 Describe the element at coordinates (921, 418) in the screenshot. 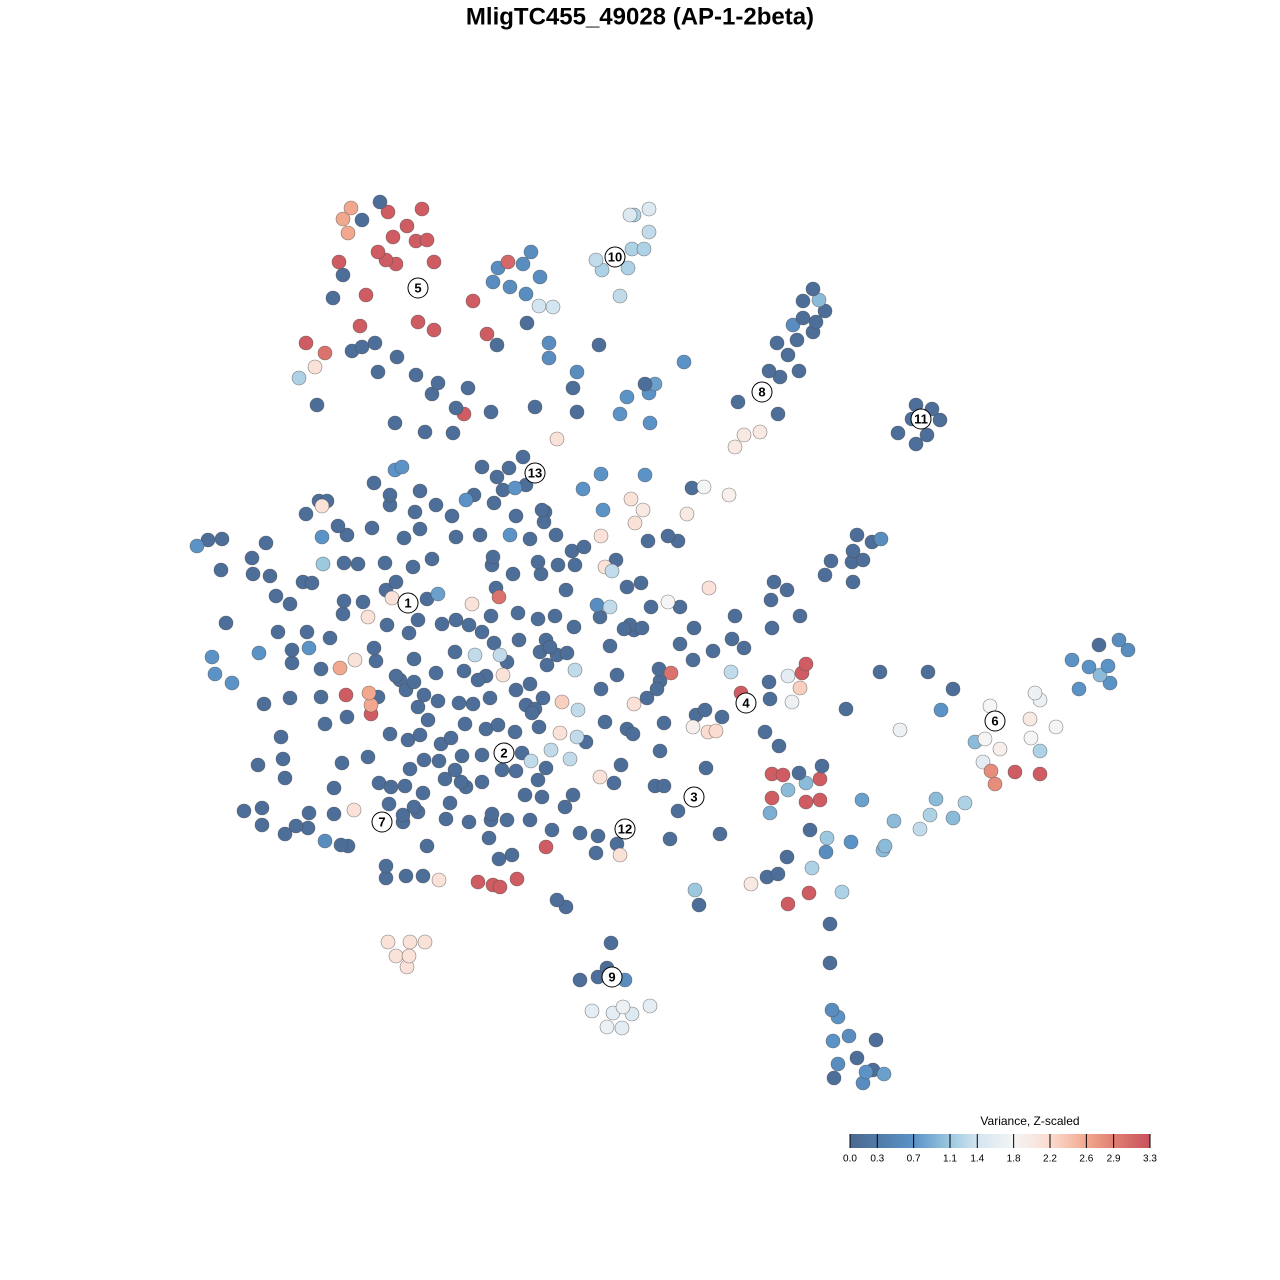

I see `cluster-label: 11` at that location.